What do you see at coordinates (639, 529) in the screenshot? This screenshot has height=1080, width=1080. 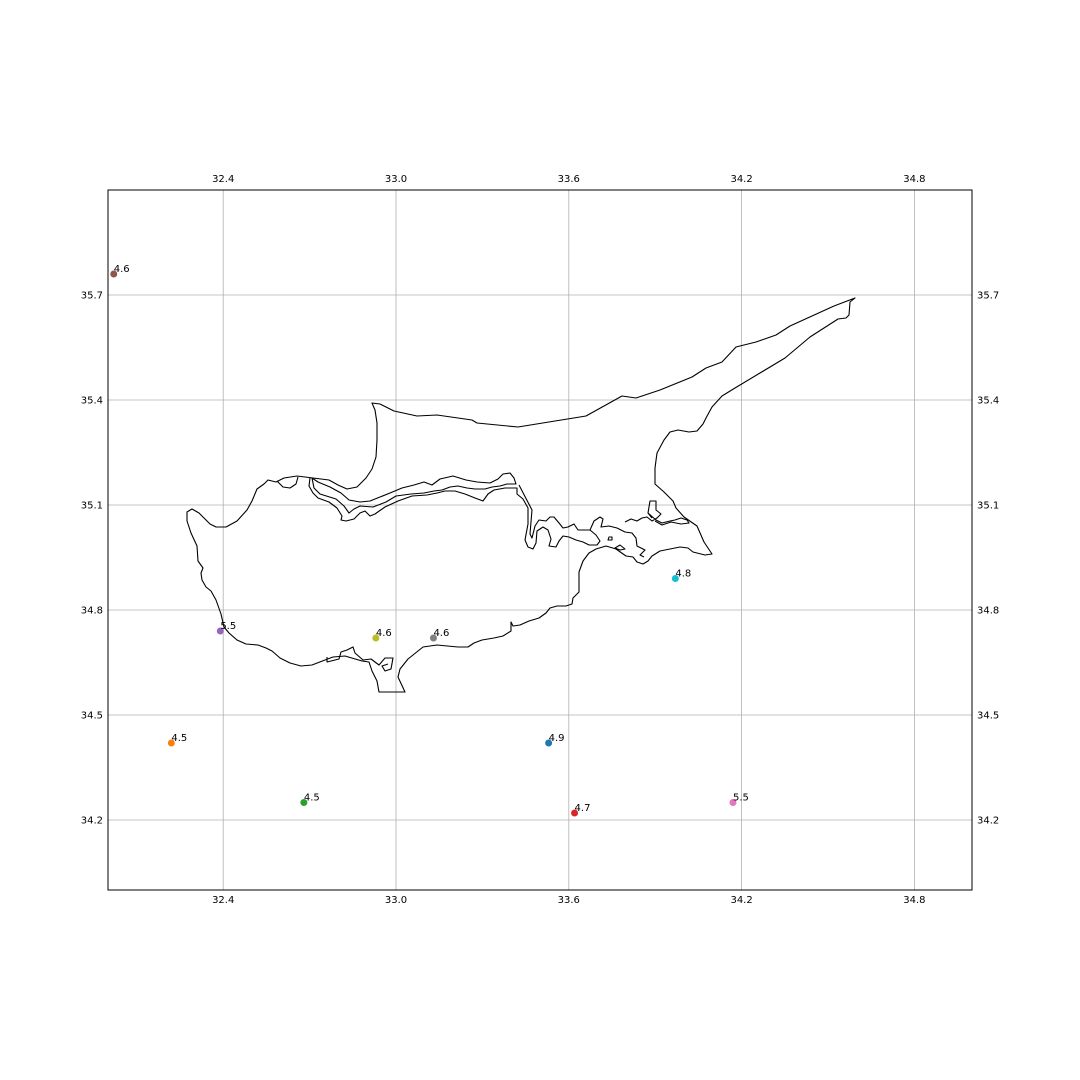 I see `buffer-line-east` at bounding box center [639, 529].